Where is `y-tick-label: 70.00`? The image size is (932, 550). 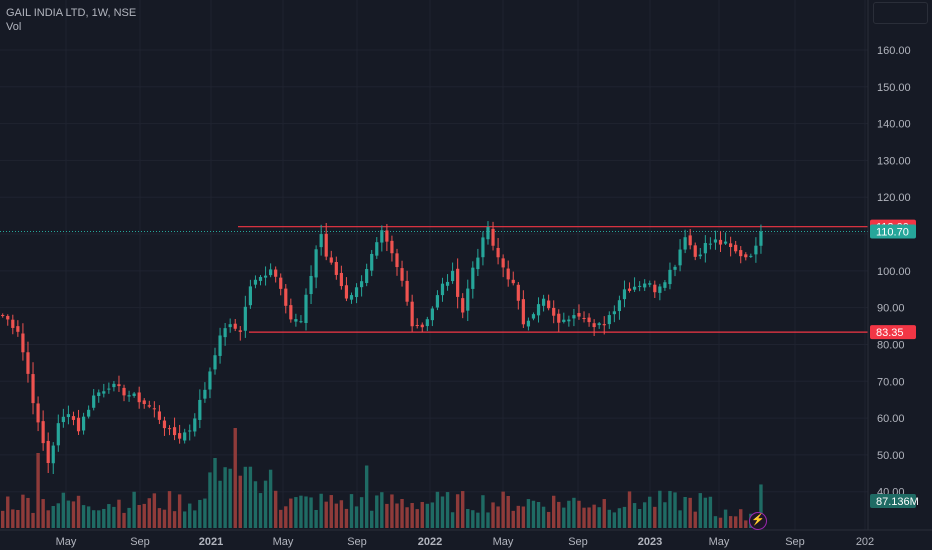 y-tick-label: 70.00 is located at coordinates (891, 382).